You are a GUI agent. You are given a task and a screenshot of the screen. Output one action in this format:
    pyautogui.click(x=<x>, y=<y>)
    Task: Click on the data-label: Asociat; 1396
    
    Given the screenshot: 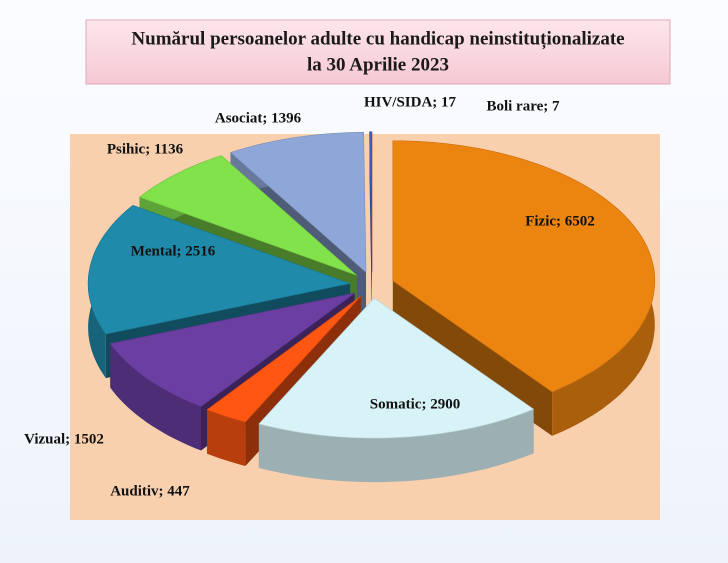 What is the action you would take?
    pyautogui.click(x=258, y=118)
    